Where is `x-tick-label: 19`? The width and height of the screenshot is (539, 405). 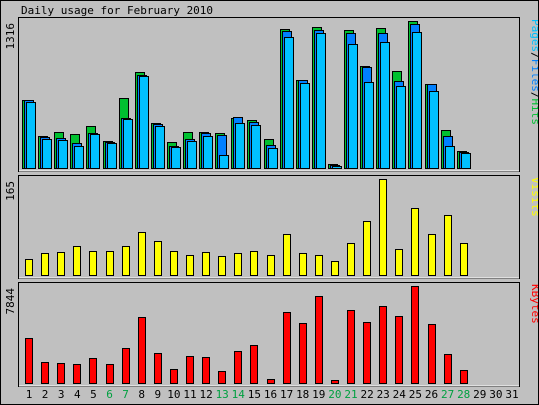 x-tick-label: 19 is located at coordinates (318, 394).